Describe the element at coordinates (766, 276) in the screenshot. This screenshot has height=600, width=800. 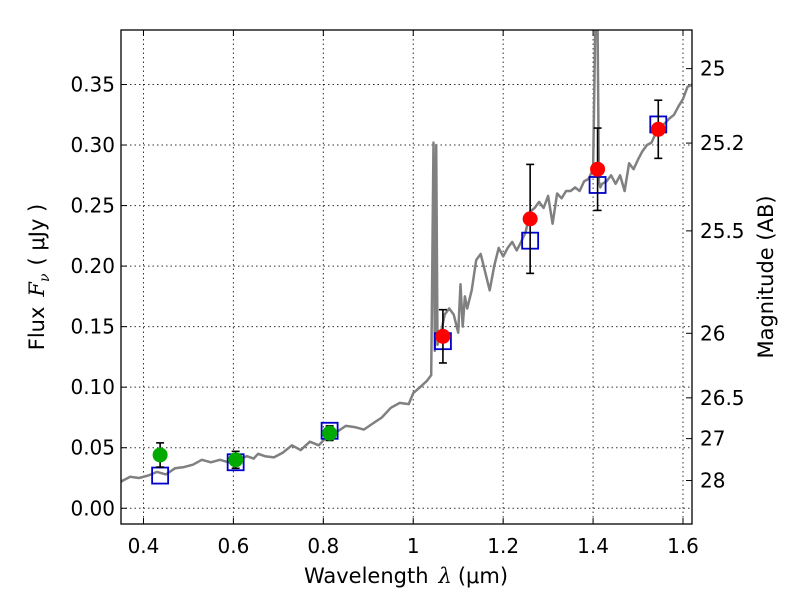
I see `right-axis-title: Magnitude (AB)` at that location.